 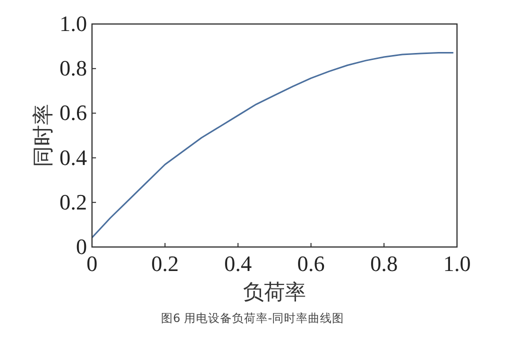 What do you see at coordinates (457, 263) in the screenshot?
I see `x-tick-label: 1.0` at bounding box center [457, 263].